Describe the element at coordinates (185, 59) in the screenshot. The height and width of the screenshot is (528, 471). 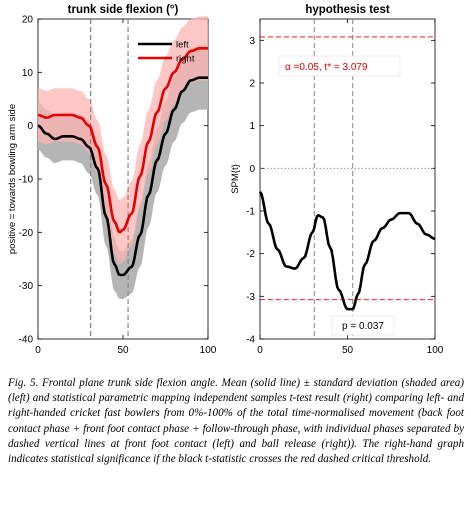
I see `legend-label-right: right` at that location.